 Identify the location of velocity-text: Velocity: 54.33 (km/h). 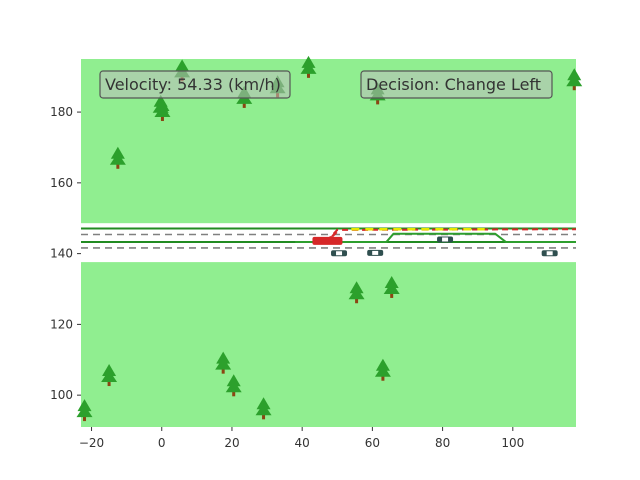
(193, 84).